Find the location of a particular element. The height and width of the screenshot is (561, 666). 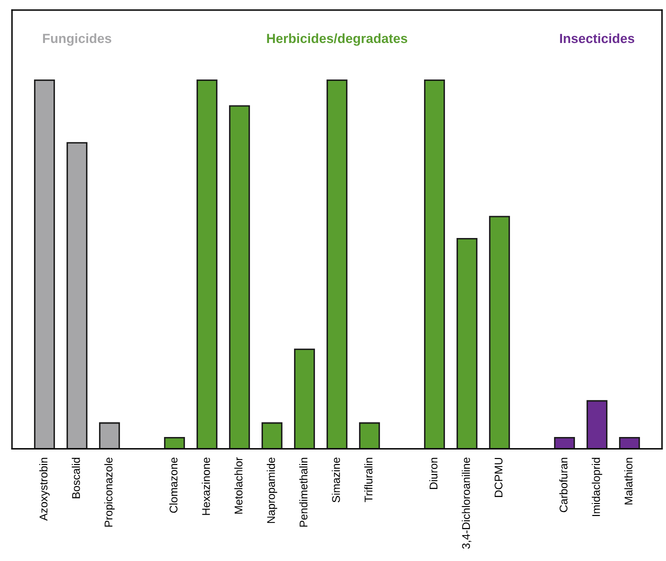

x-tick-label: Napropamide is located at coordinates (272, 490).